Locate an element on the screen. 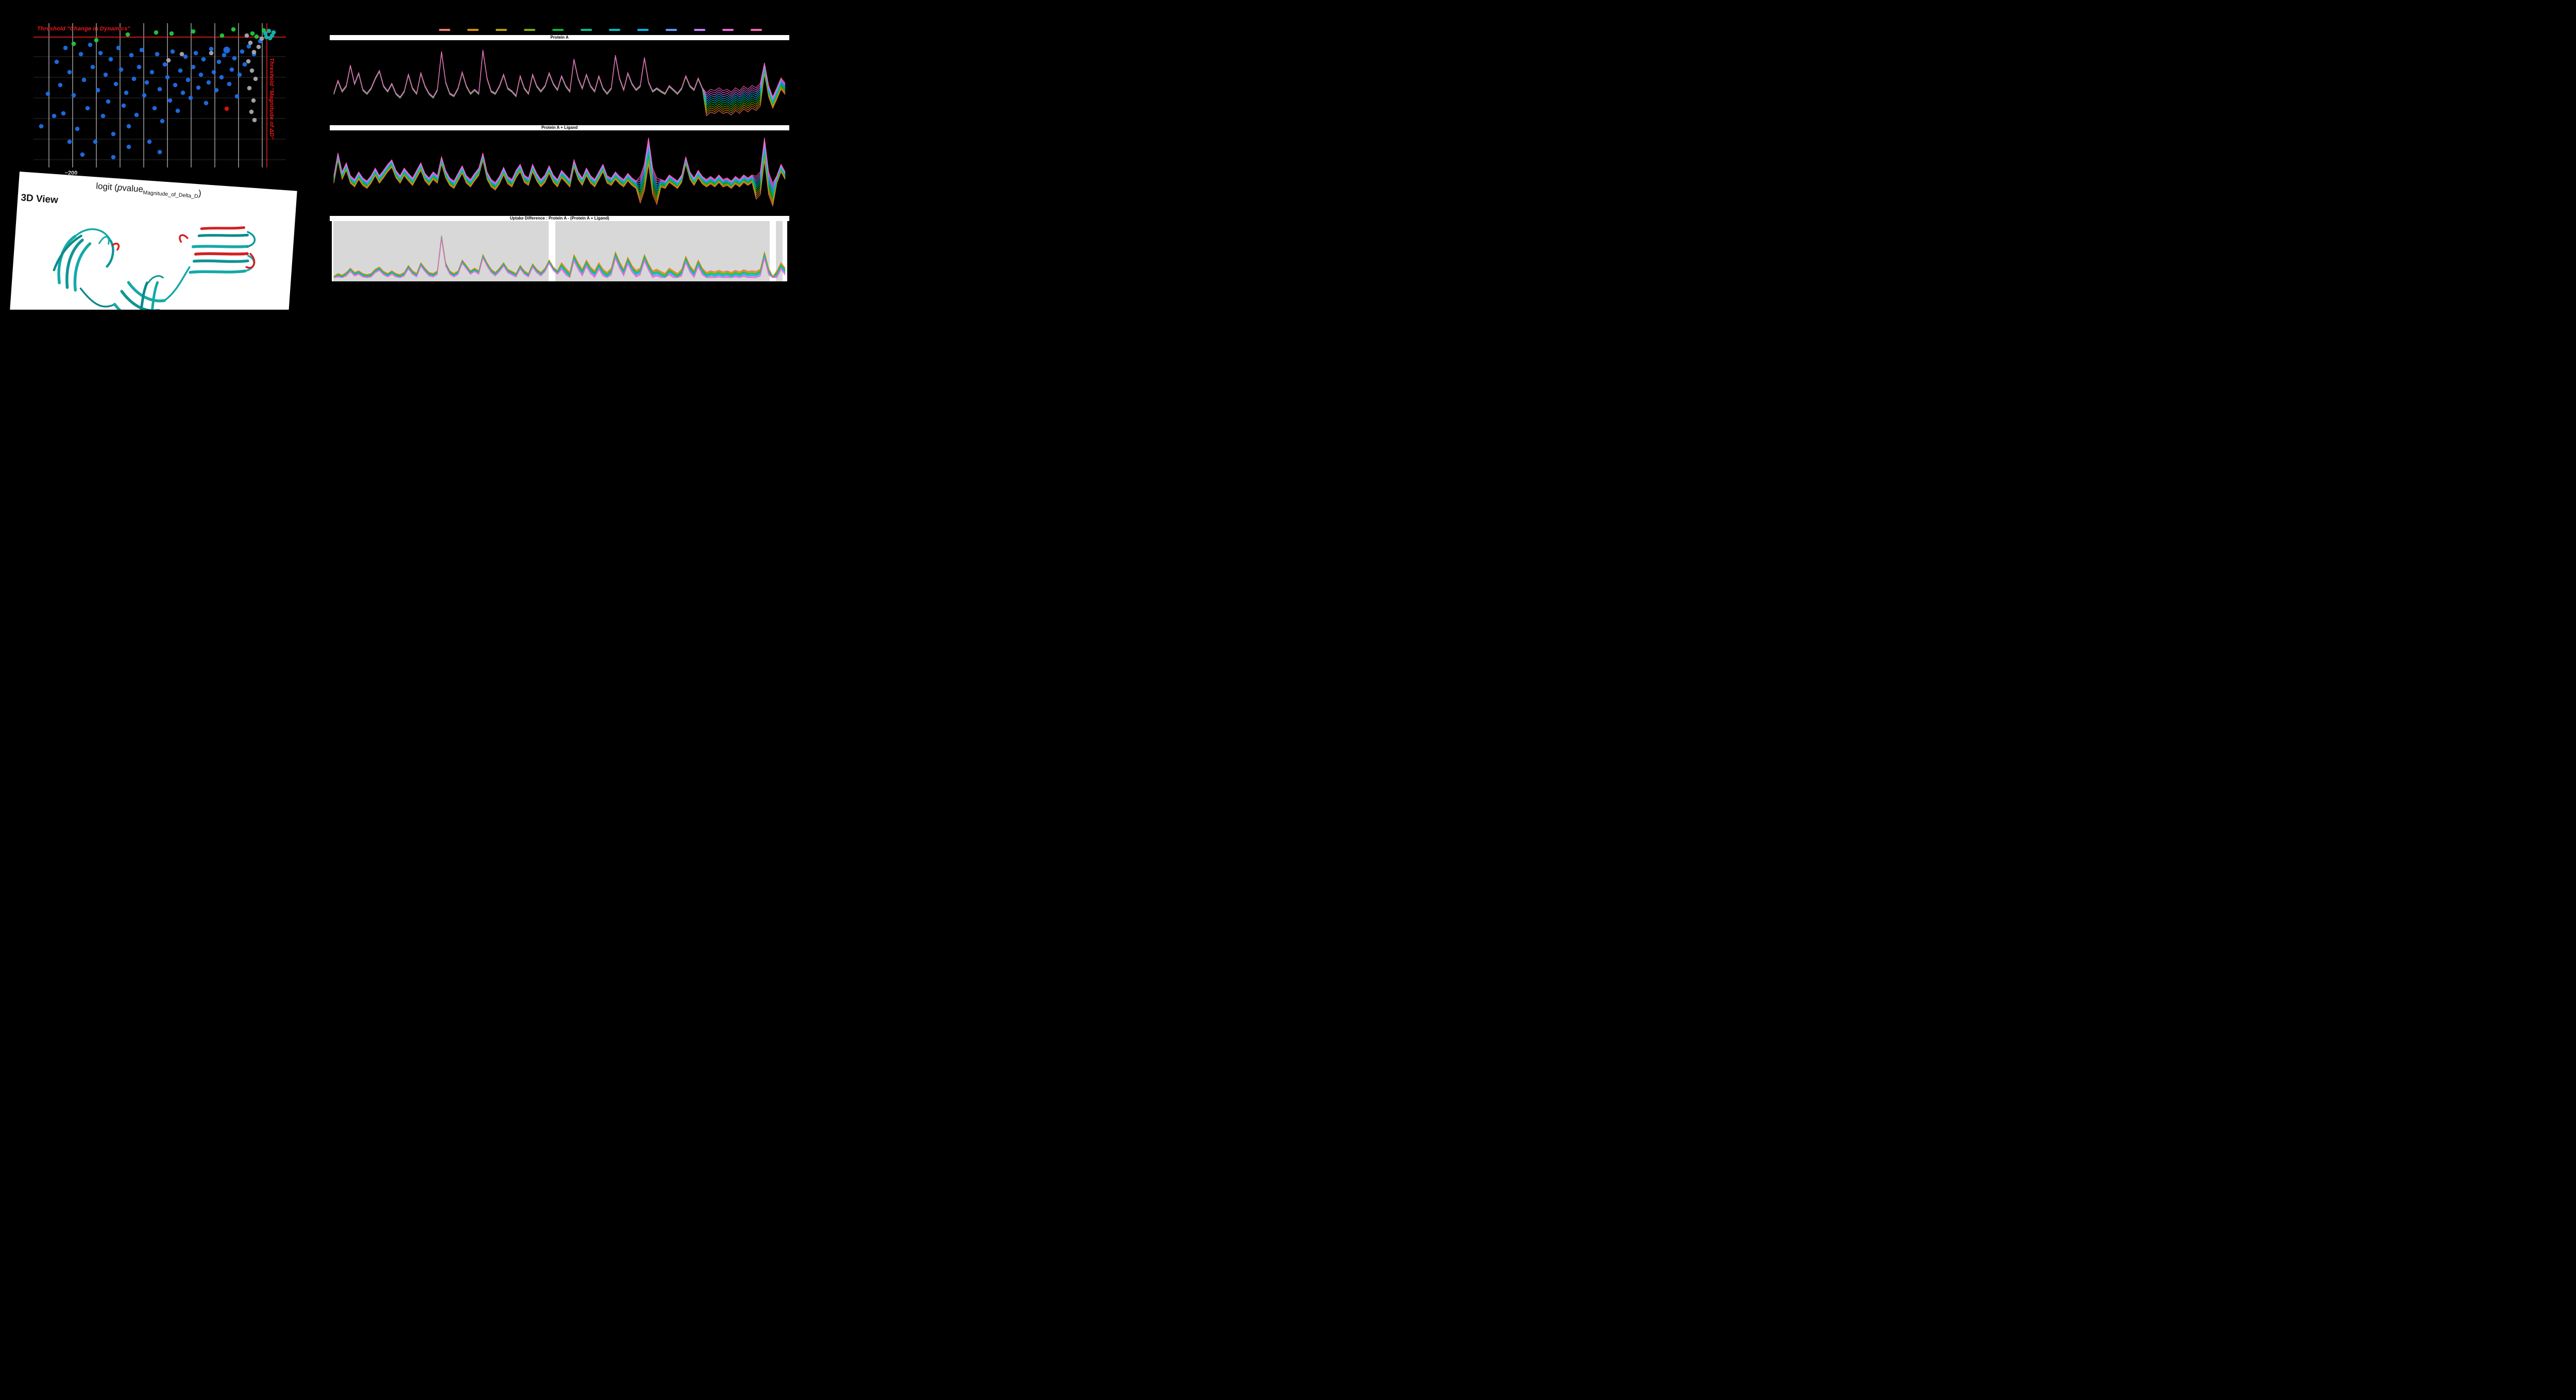 This screenshot has width=2576, height=1400. uptake-chart-protein-a is located at coordinates (559, 81).